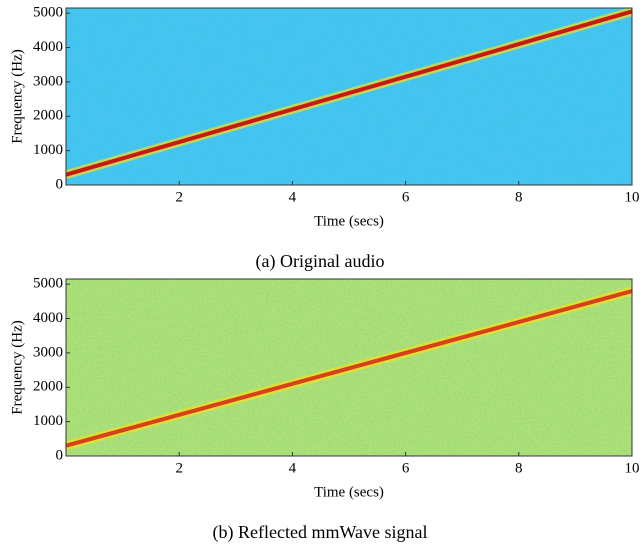 This screenshot has width=640, height=549. I want to click on caption: (a) Original audio, so click(320, 261).